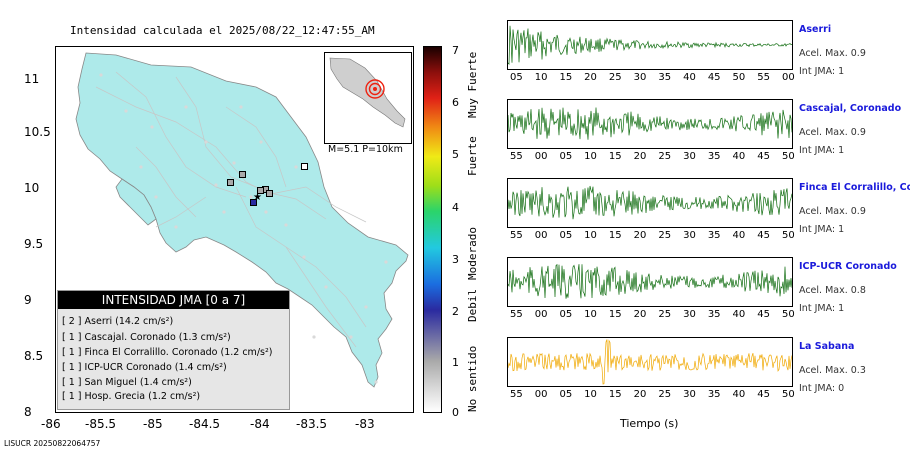 Image resolution: width=910 pixels, height=460 pixels. What do you see at coordinates (365, 424) in the screenshot?
I see `x-tick-label: -83` at bounding box center [365, 424].